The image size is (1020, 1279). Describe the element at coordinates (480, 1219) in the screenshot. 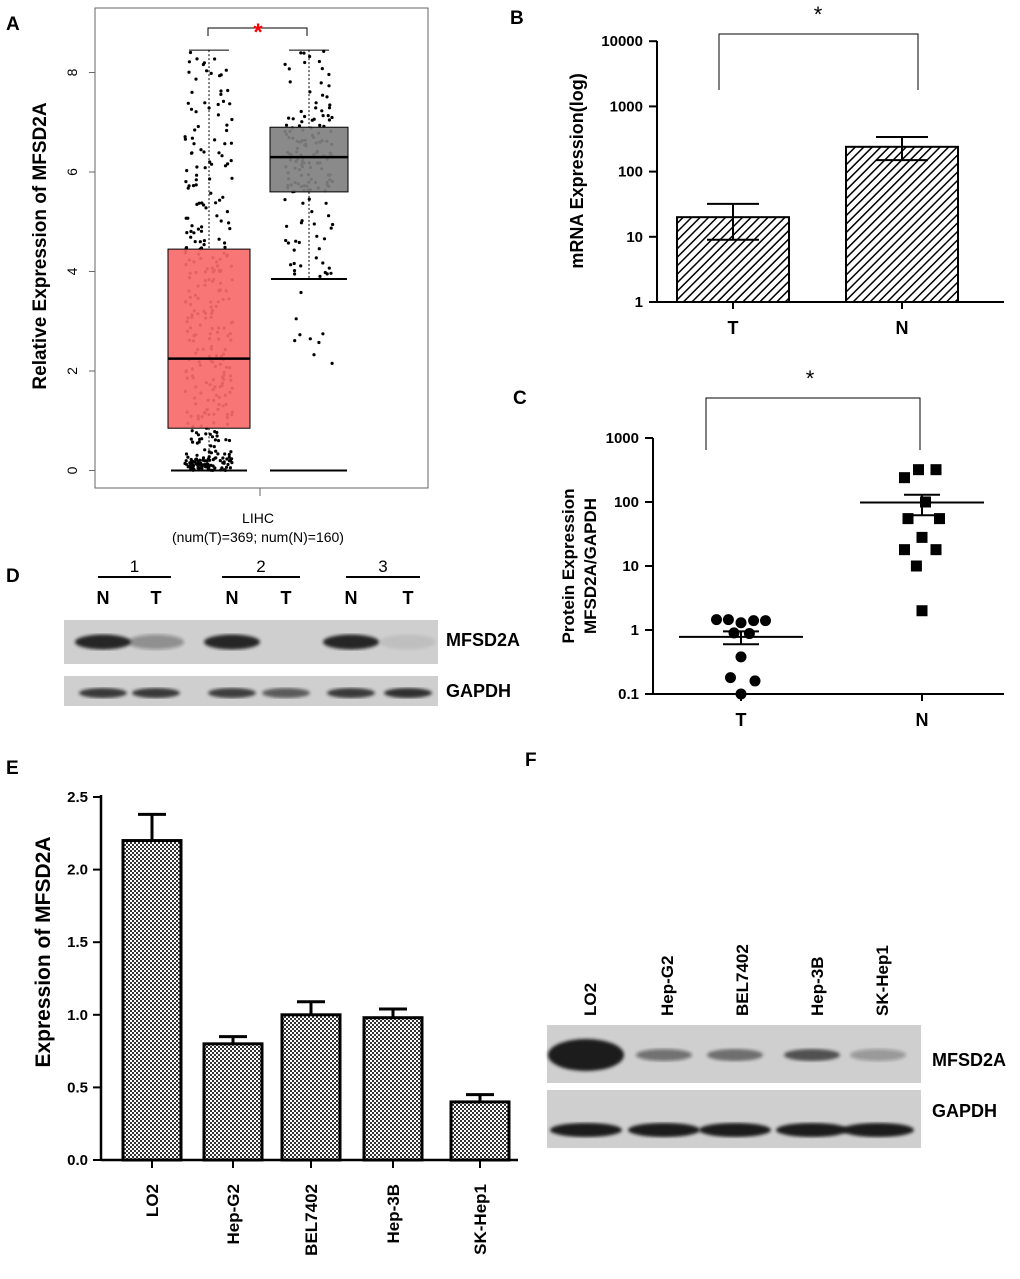

I see `panel-e-xtick-label: SK-Hep1` at that location.